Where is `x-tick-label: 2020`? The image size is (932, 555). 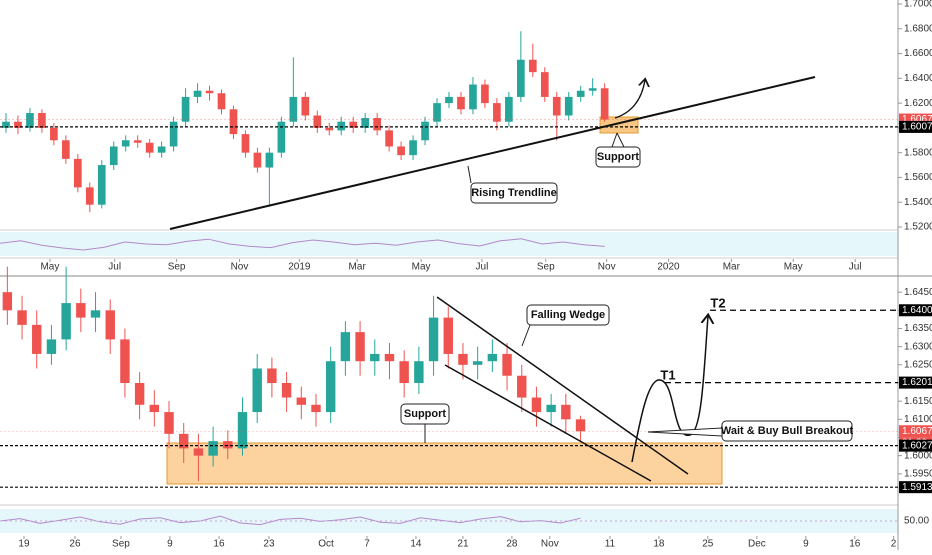
x-tick-label: 2020 is located at coordinates (668, 267).